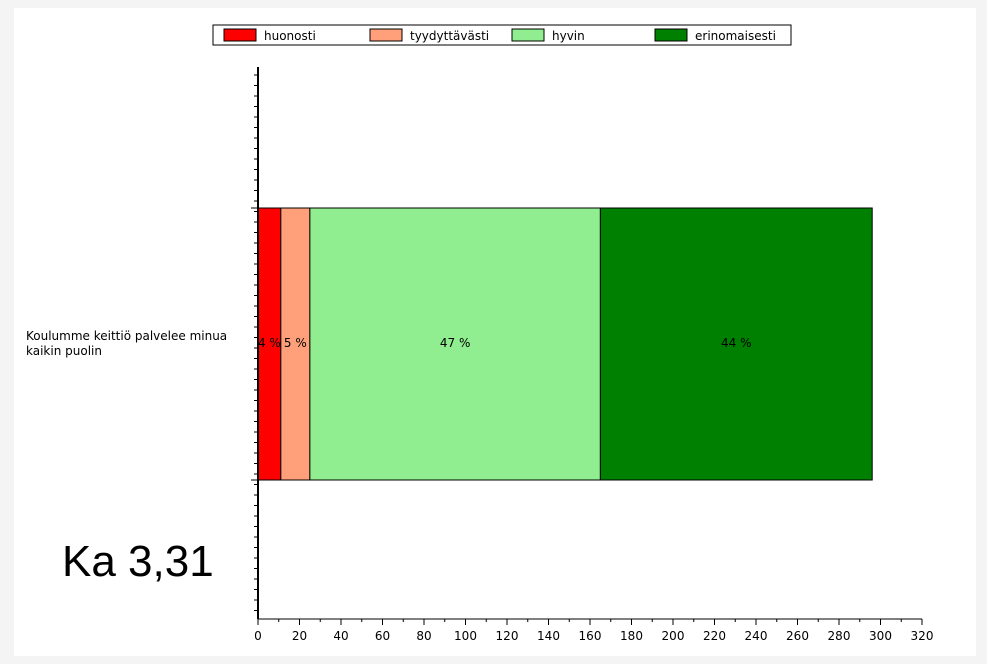 This screenshot has height=664, width=987. I want to click on legend-box, so click(502, 35).